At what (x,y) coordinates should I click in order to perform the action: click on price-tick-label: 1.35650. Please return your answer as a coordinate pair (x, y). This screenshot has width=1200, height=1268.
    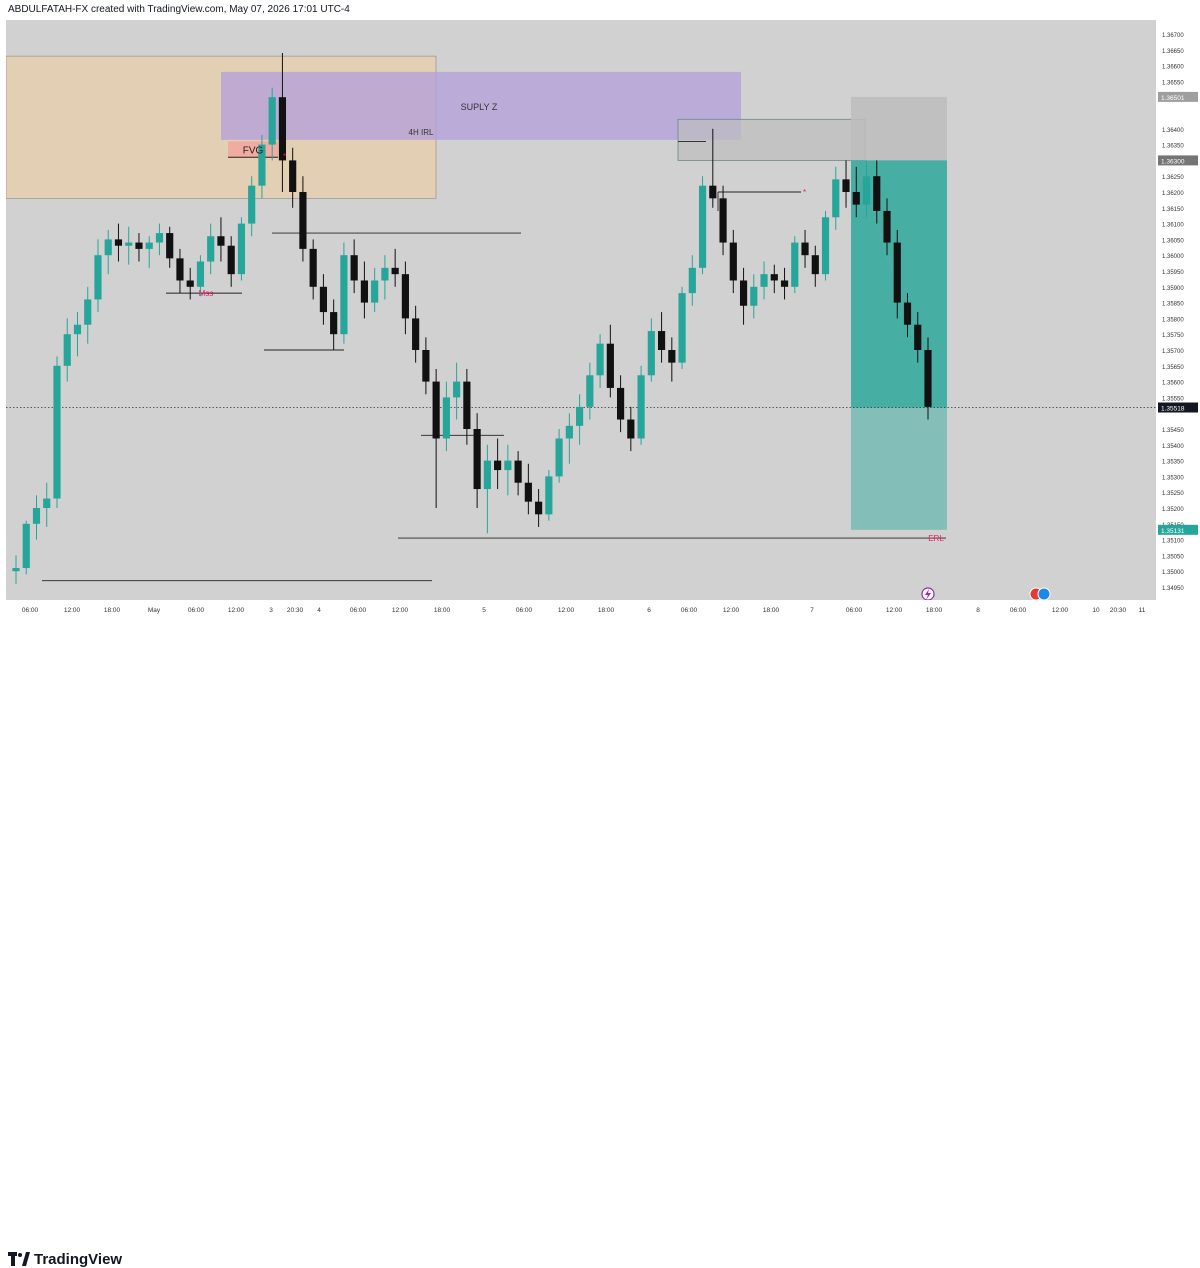
    Looking at the image, I should click on (1173, 368).